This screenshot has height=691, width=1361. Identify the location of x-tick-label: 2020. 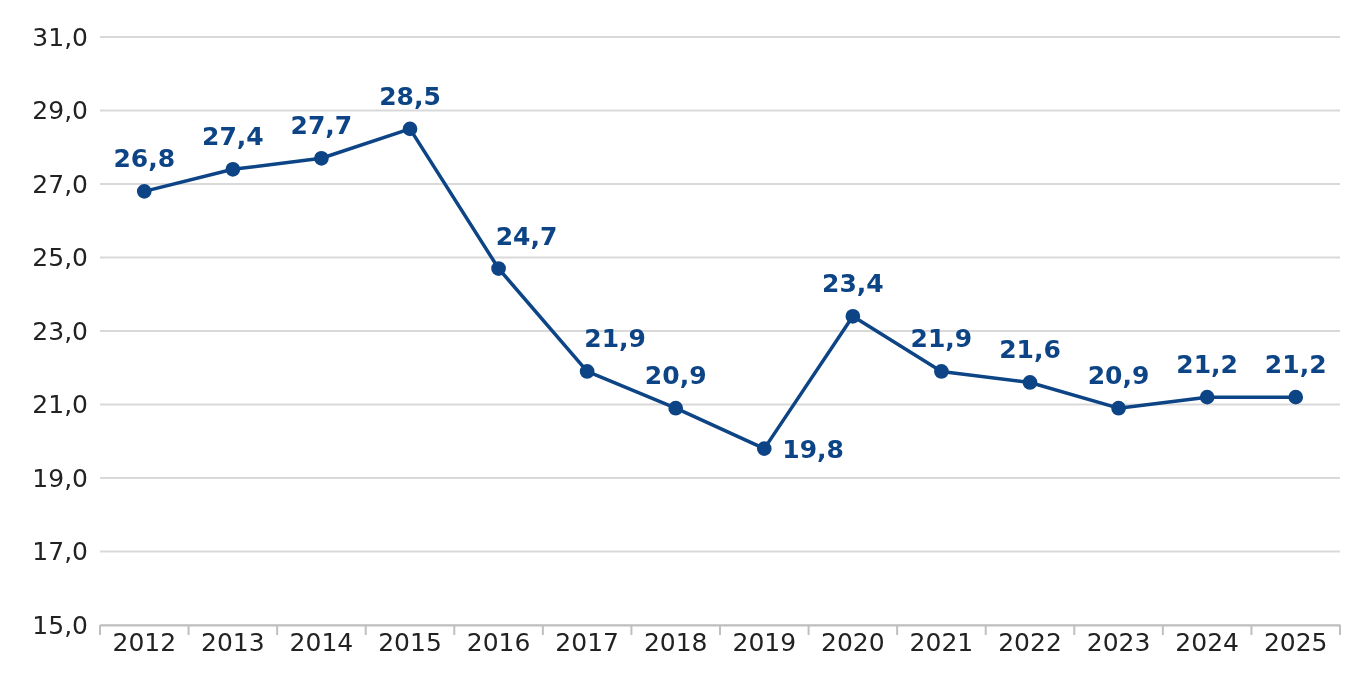
(853, 642).